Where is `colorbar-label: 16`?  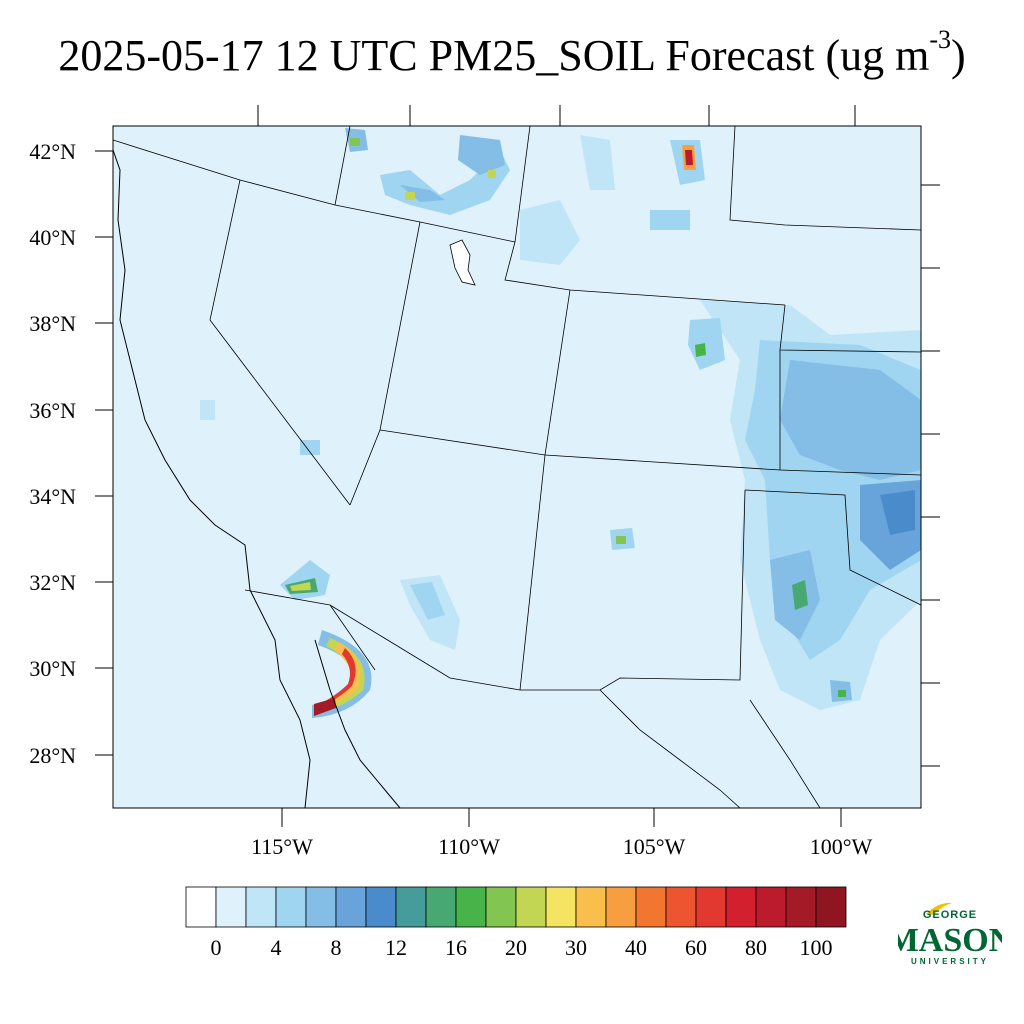
colorbar-label: 16 is located at coordinates (456, 947).